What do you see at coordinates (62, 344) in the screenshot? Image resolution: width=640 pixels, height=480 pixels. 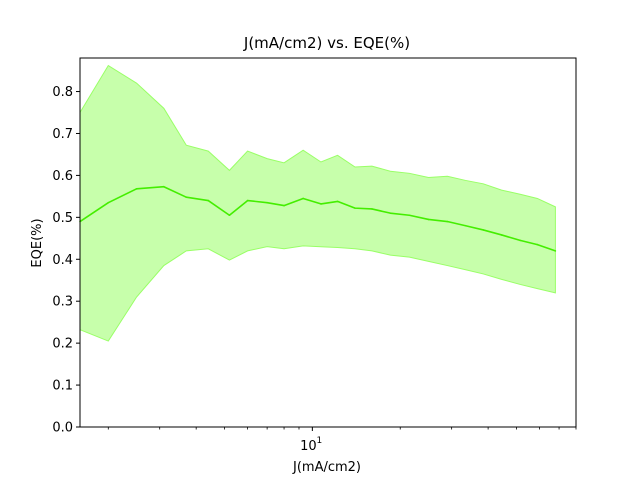 I see `y-tick-label: 0.2` at bounding box center [62, 344].